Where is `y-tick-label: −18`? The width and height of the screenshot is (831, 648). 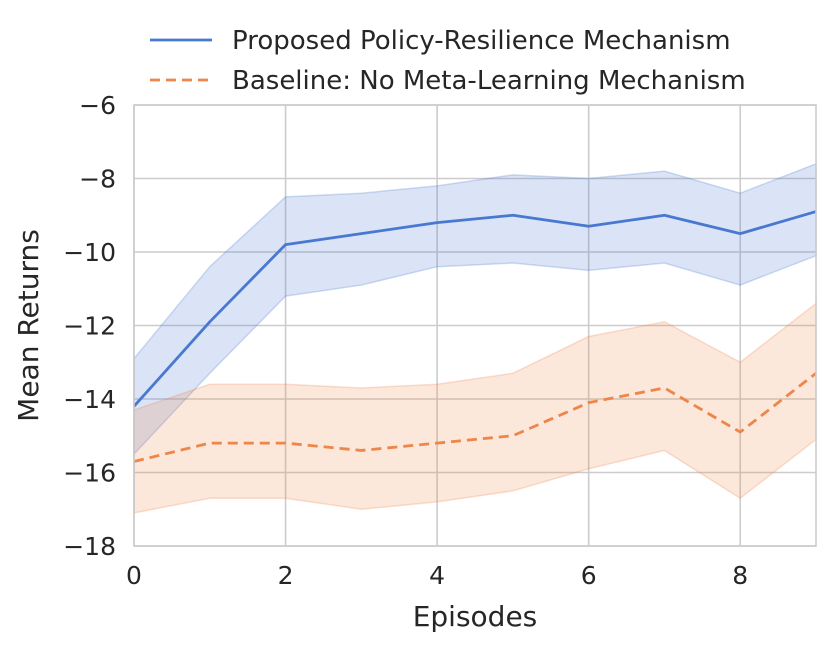
y-tick-label: −18 is located at coordinates (89, 546).